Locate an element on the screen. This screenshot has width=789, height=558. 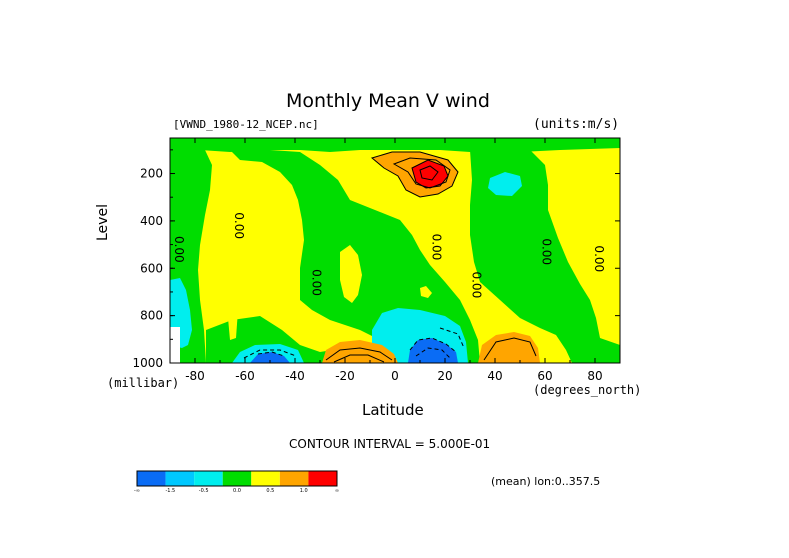
field-neg-top is located at coordinates (395, 145).